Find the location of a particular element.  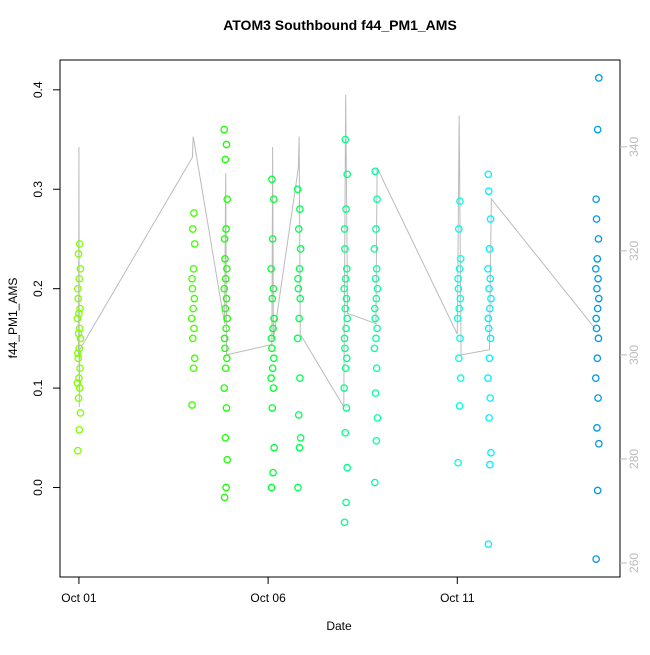

y2-tick-label: 340 is located at coordinates (634, 147).